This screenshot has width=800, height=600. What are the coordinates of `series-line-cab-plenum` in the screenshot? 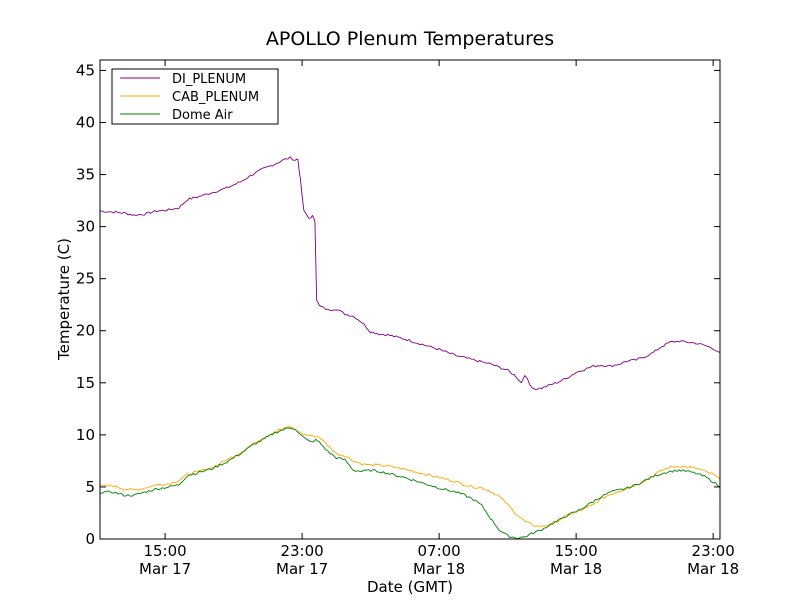 It's located at (410, 477).